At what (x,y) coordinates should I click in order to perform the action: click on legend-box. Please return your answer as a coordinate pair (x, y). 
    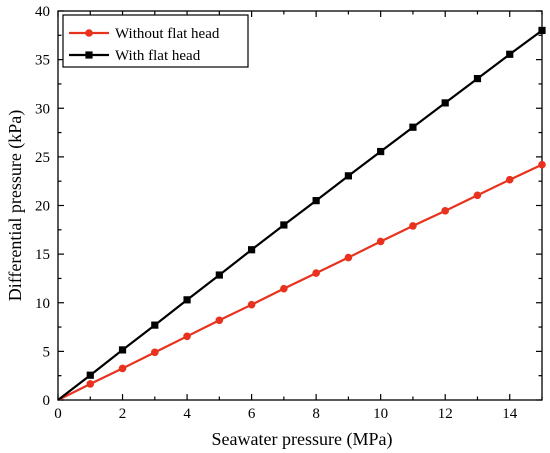
    Looking at the image, I should click on (155, 41).